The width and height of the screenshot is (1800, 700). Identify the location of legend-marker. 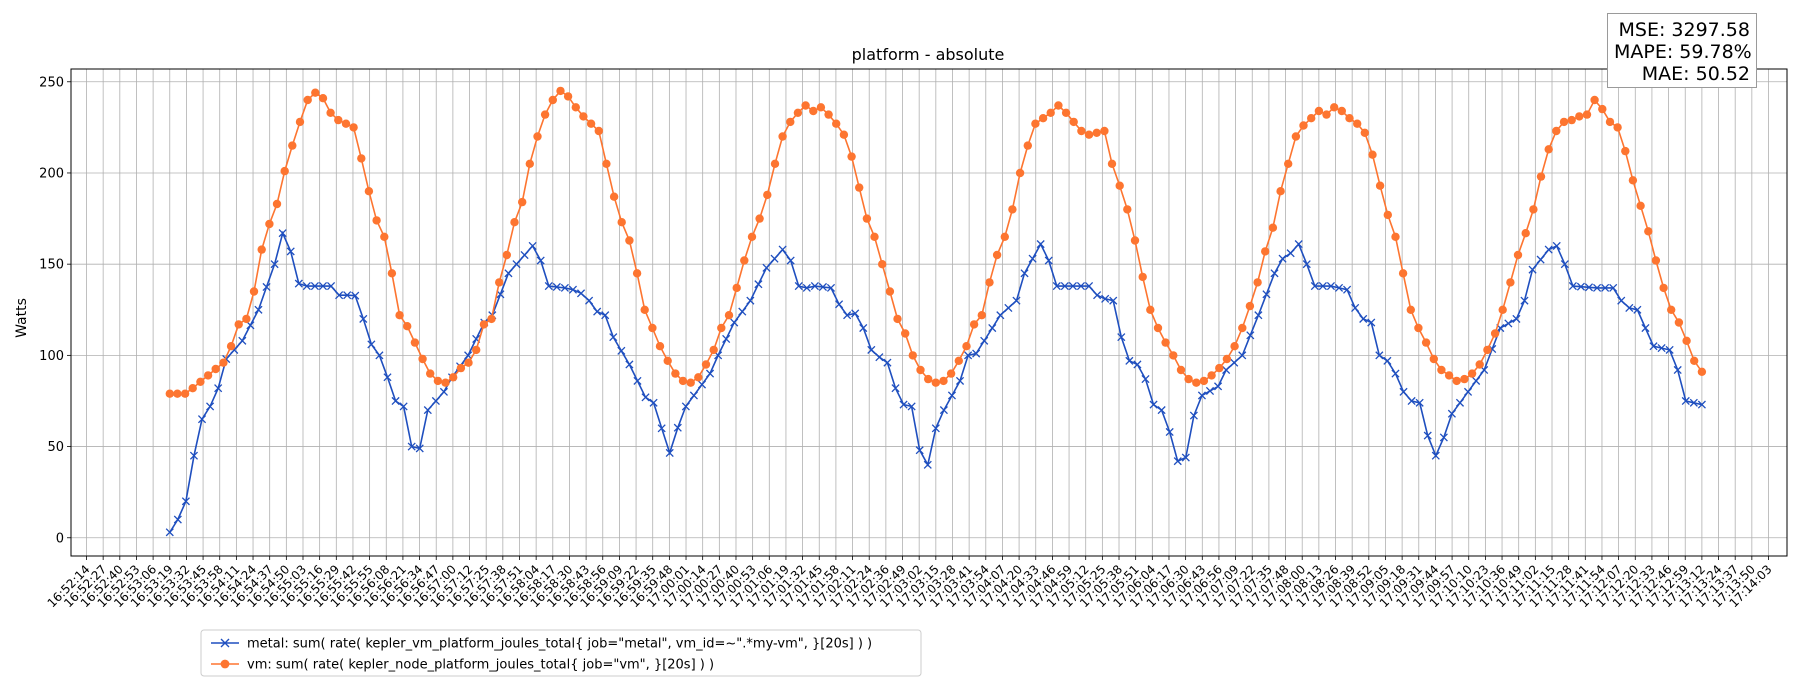
(225, 664).